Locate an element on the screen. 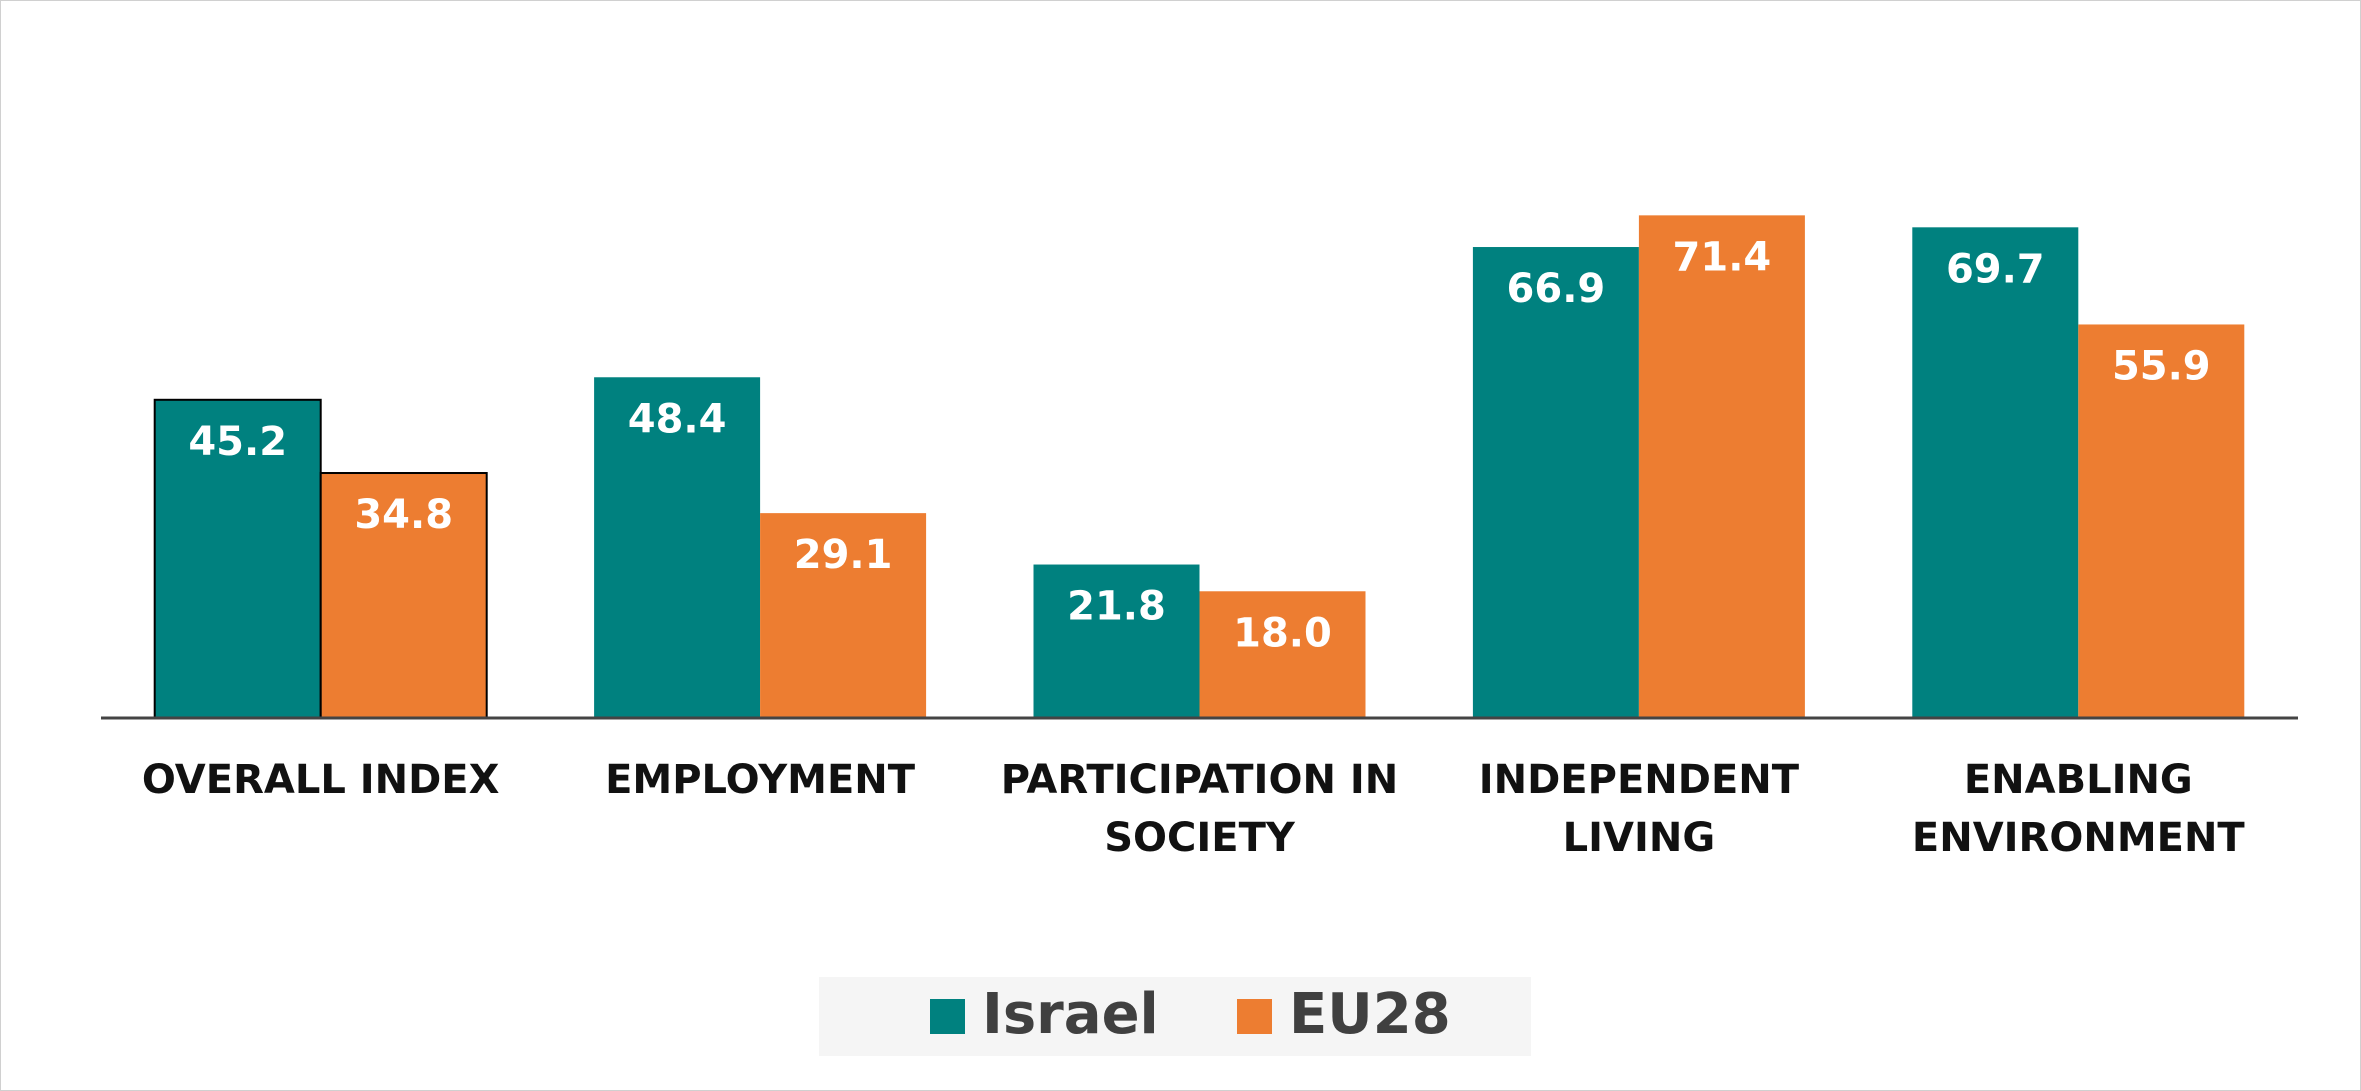 This screenshot has height=1091, width=2361. value-label: 18.0 is located at coordinates (1282, 633).